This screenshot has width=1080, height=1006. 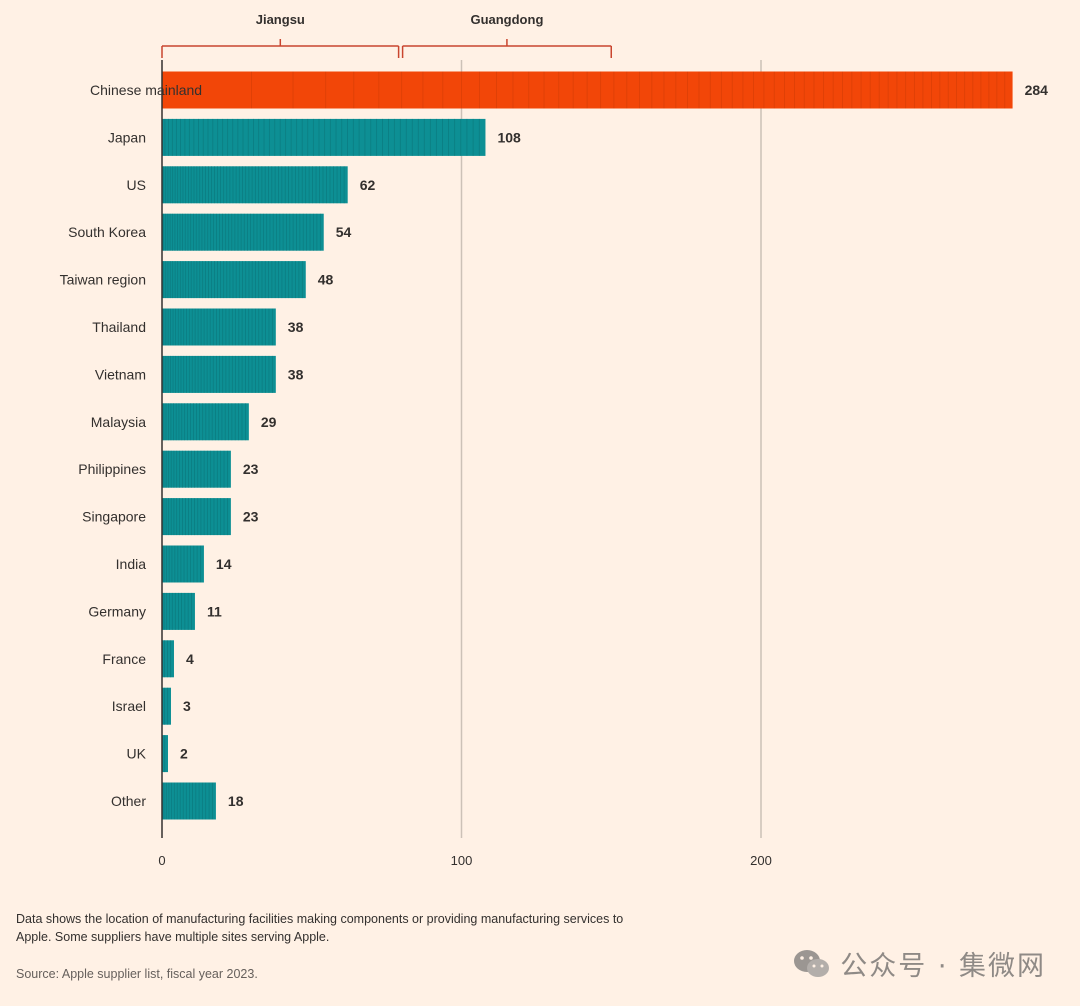 I want to click on category-label: Other, so click(x=128, y=801).